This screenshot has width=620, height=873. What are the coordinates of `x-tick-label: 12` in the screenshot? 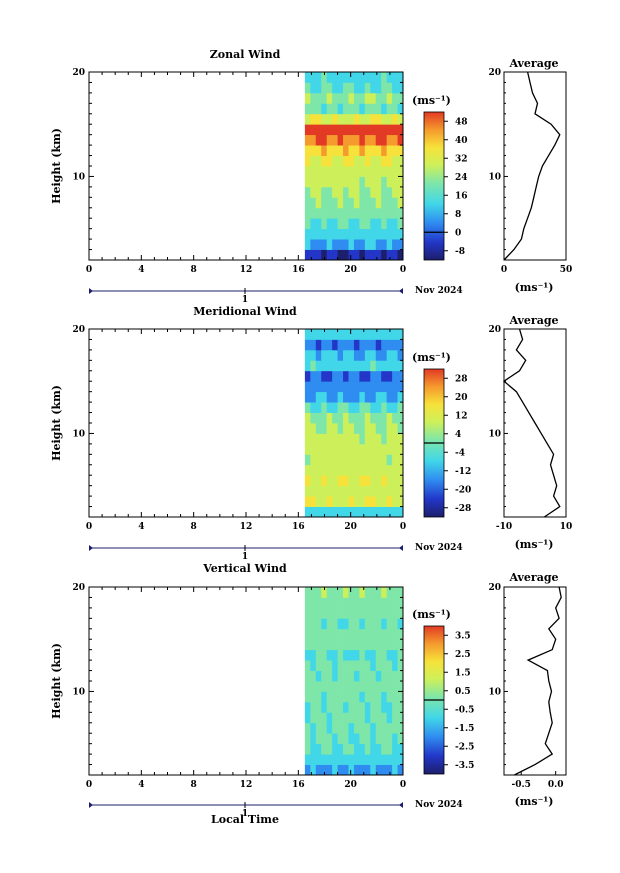 It's located at (246, 270).